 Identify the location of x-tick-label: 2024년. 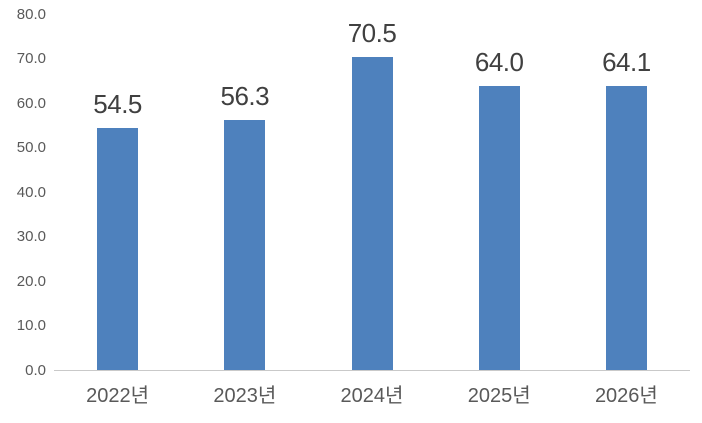
(372, 396).